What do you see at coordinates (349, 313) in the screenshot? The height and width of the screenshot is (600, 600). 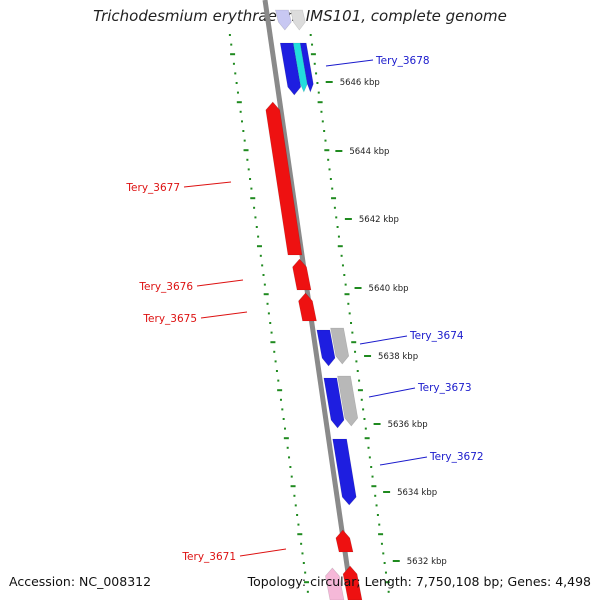 I see `right-tick-ruler` at bounding box center [349, 313].